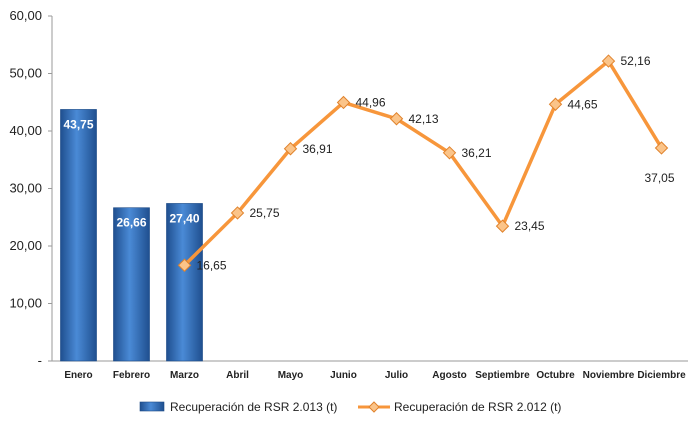 This screenshot has height=433, width=693. Describe the element at coordinates (424, 119) in the screenshot. I see `line-data-label: 42,13` at that location.